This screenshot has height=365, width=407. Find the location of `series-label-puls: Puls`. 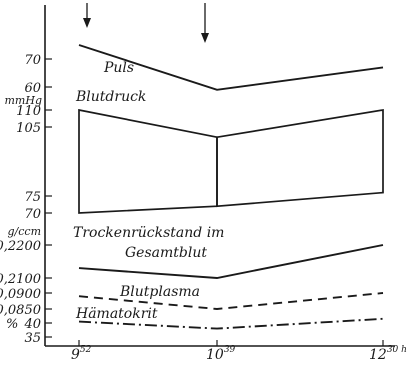

series-label-puls: Puls is located at coordinates (118, 68).